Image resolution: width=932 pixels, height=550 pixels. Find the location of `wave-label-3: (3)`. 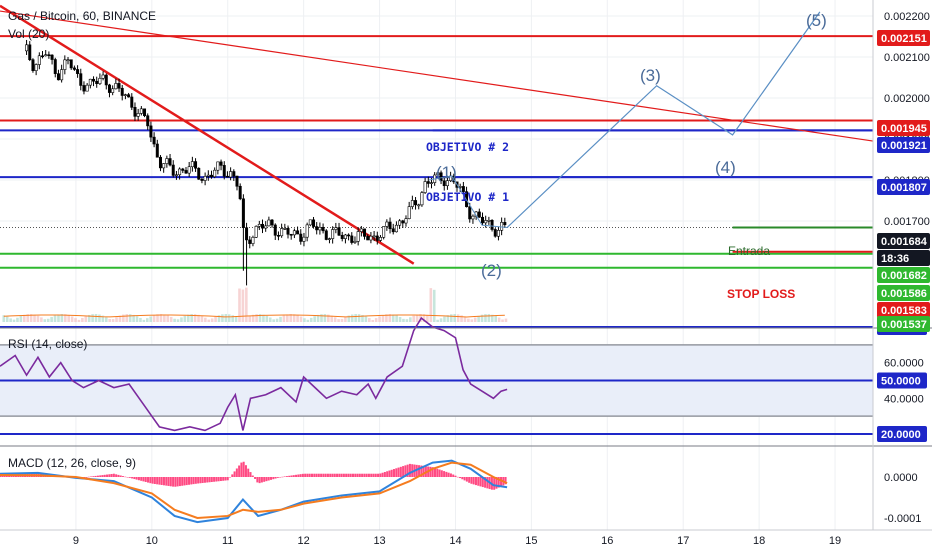

wave-label-3: (3) is located at coordinates (650, 75).